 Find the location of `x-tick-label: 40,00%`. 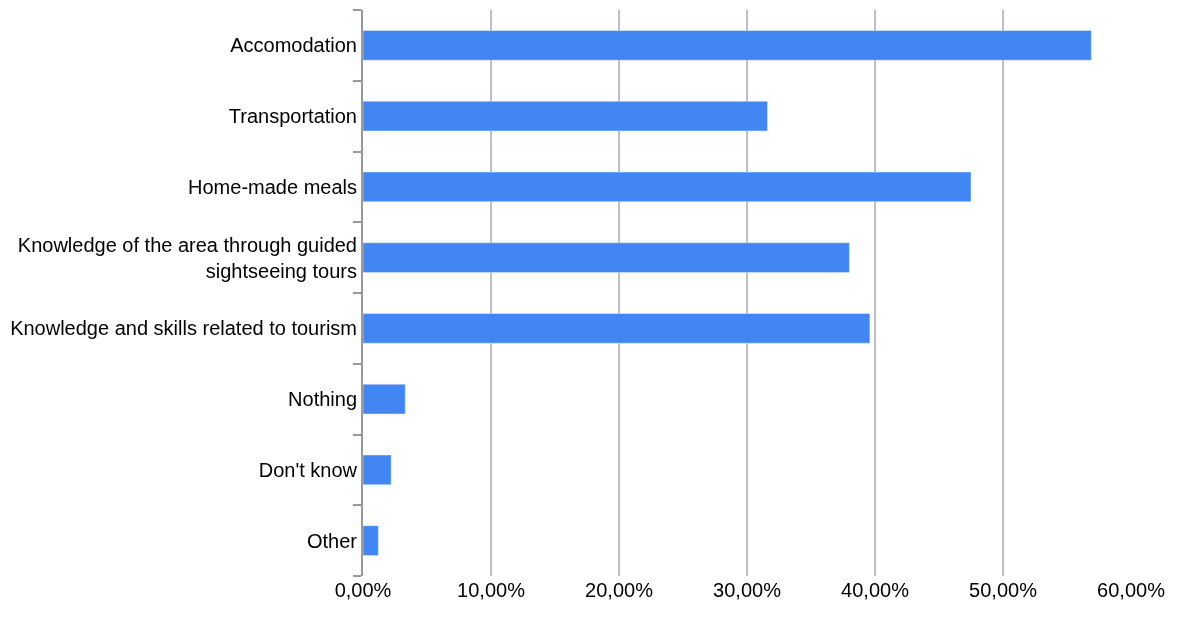

x-tick-label: 40,00% is located at coordinates (875, 590).